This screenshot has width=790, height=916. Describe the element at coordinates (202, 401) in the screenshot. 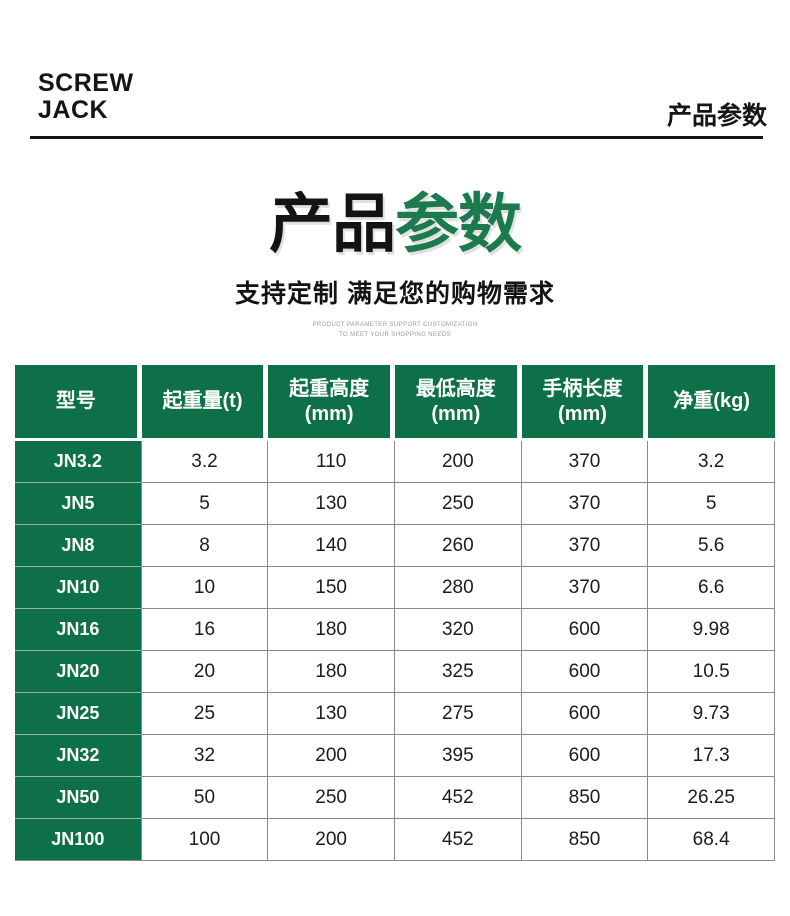

I see `header-cell-label: 起重量(t)` at that location.